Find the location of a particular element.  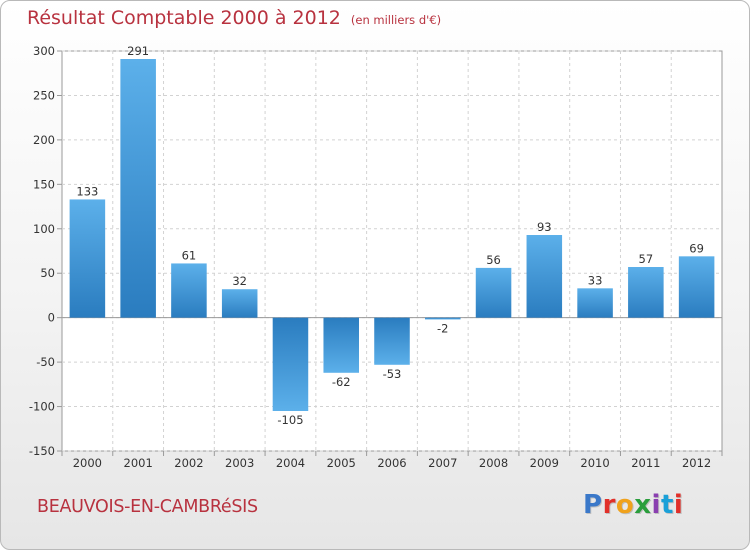

y-tick-label: -150 is located at coordinates (42, 451).